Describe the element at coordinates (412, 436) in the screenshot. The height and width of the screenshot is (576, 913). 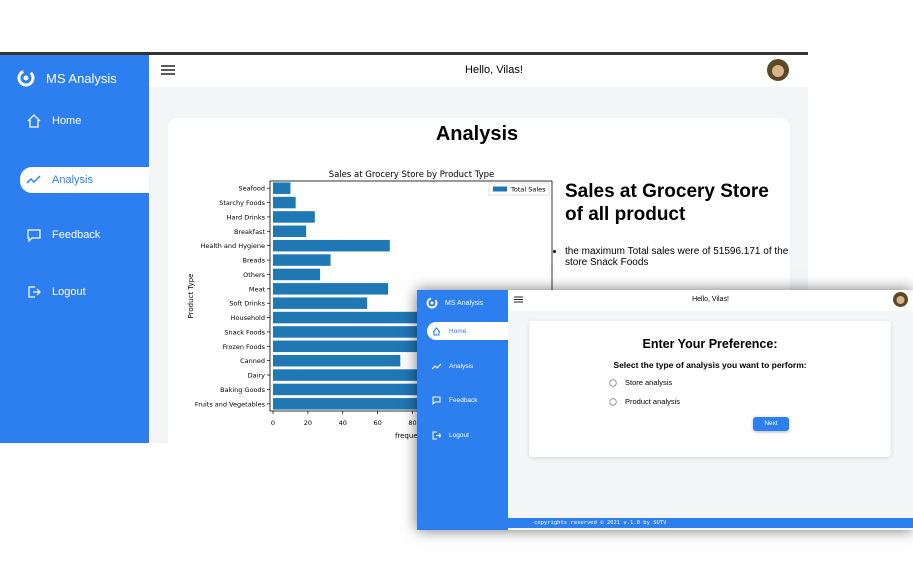
I see `x-axis-label: frequency` at that location.